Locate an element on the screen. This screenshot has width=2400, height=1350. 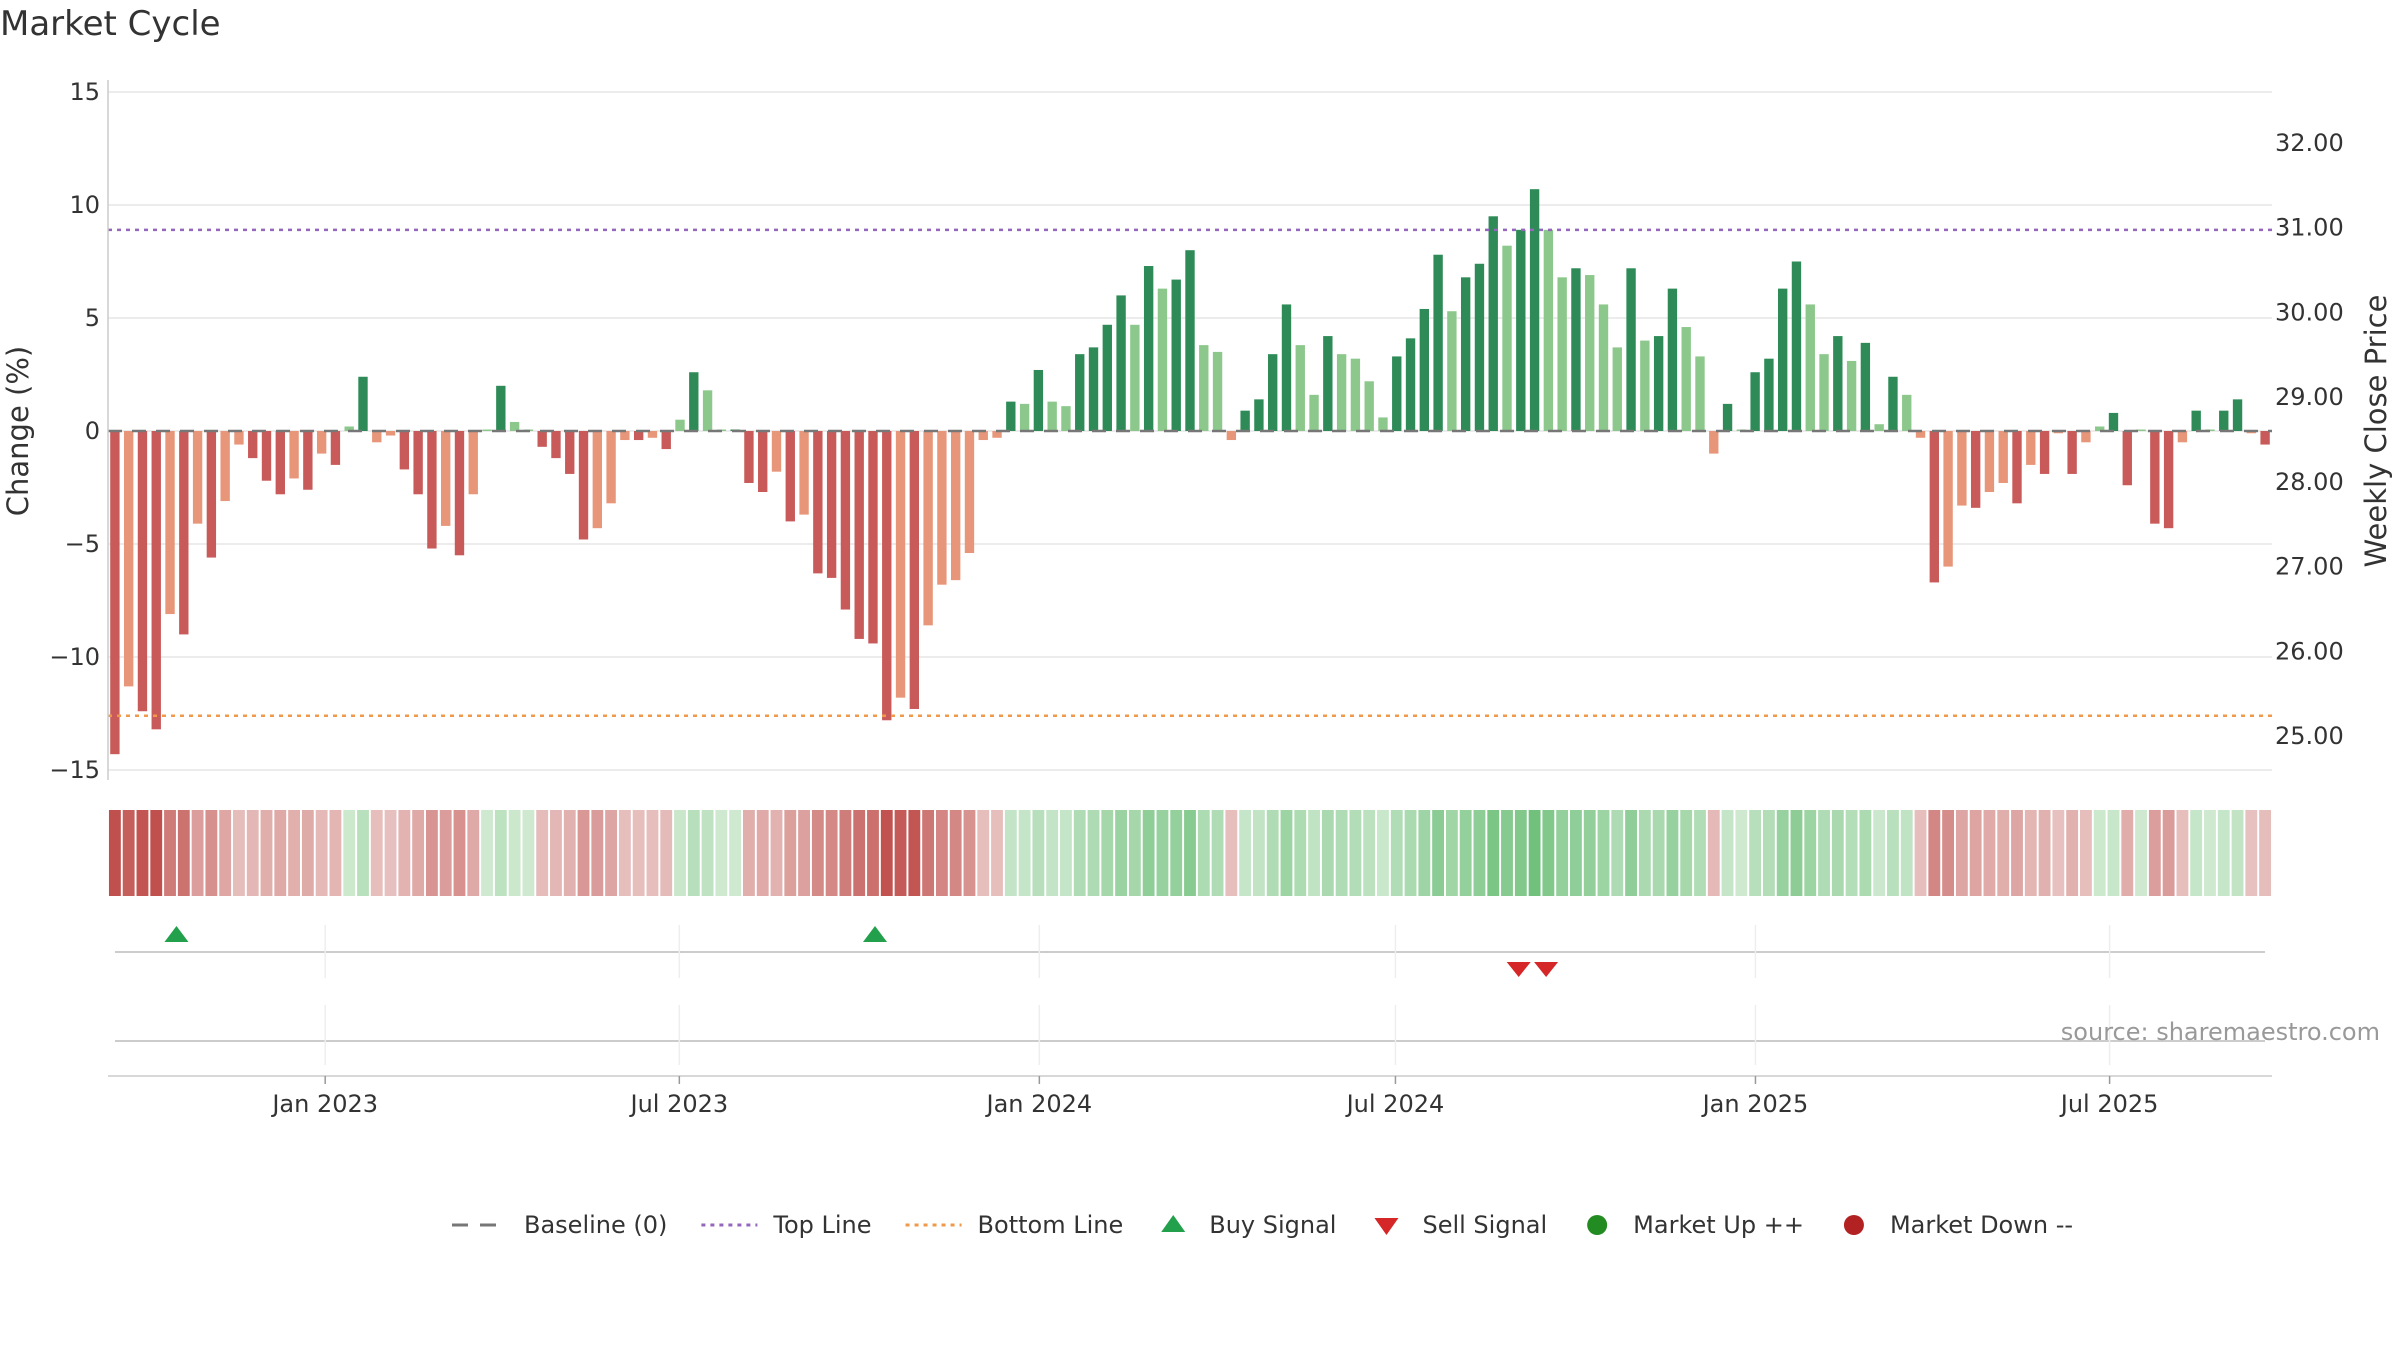
legend-label: Sell Signal is located at coordinates (1484, 1225).